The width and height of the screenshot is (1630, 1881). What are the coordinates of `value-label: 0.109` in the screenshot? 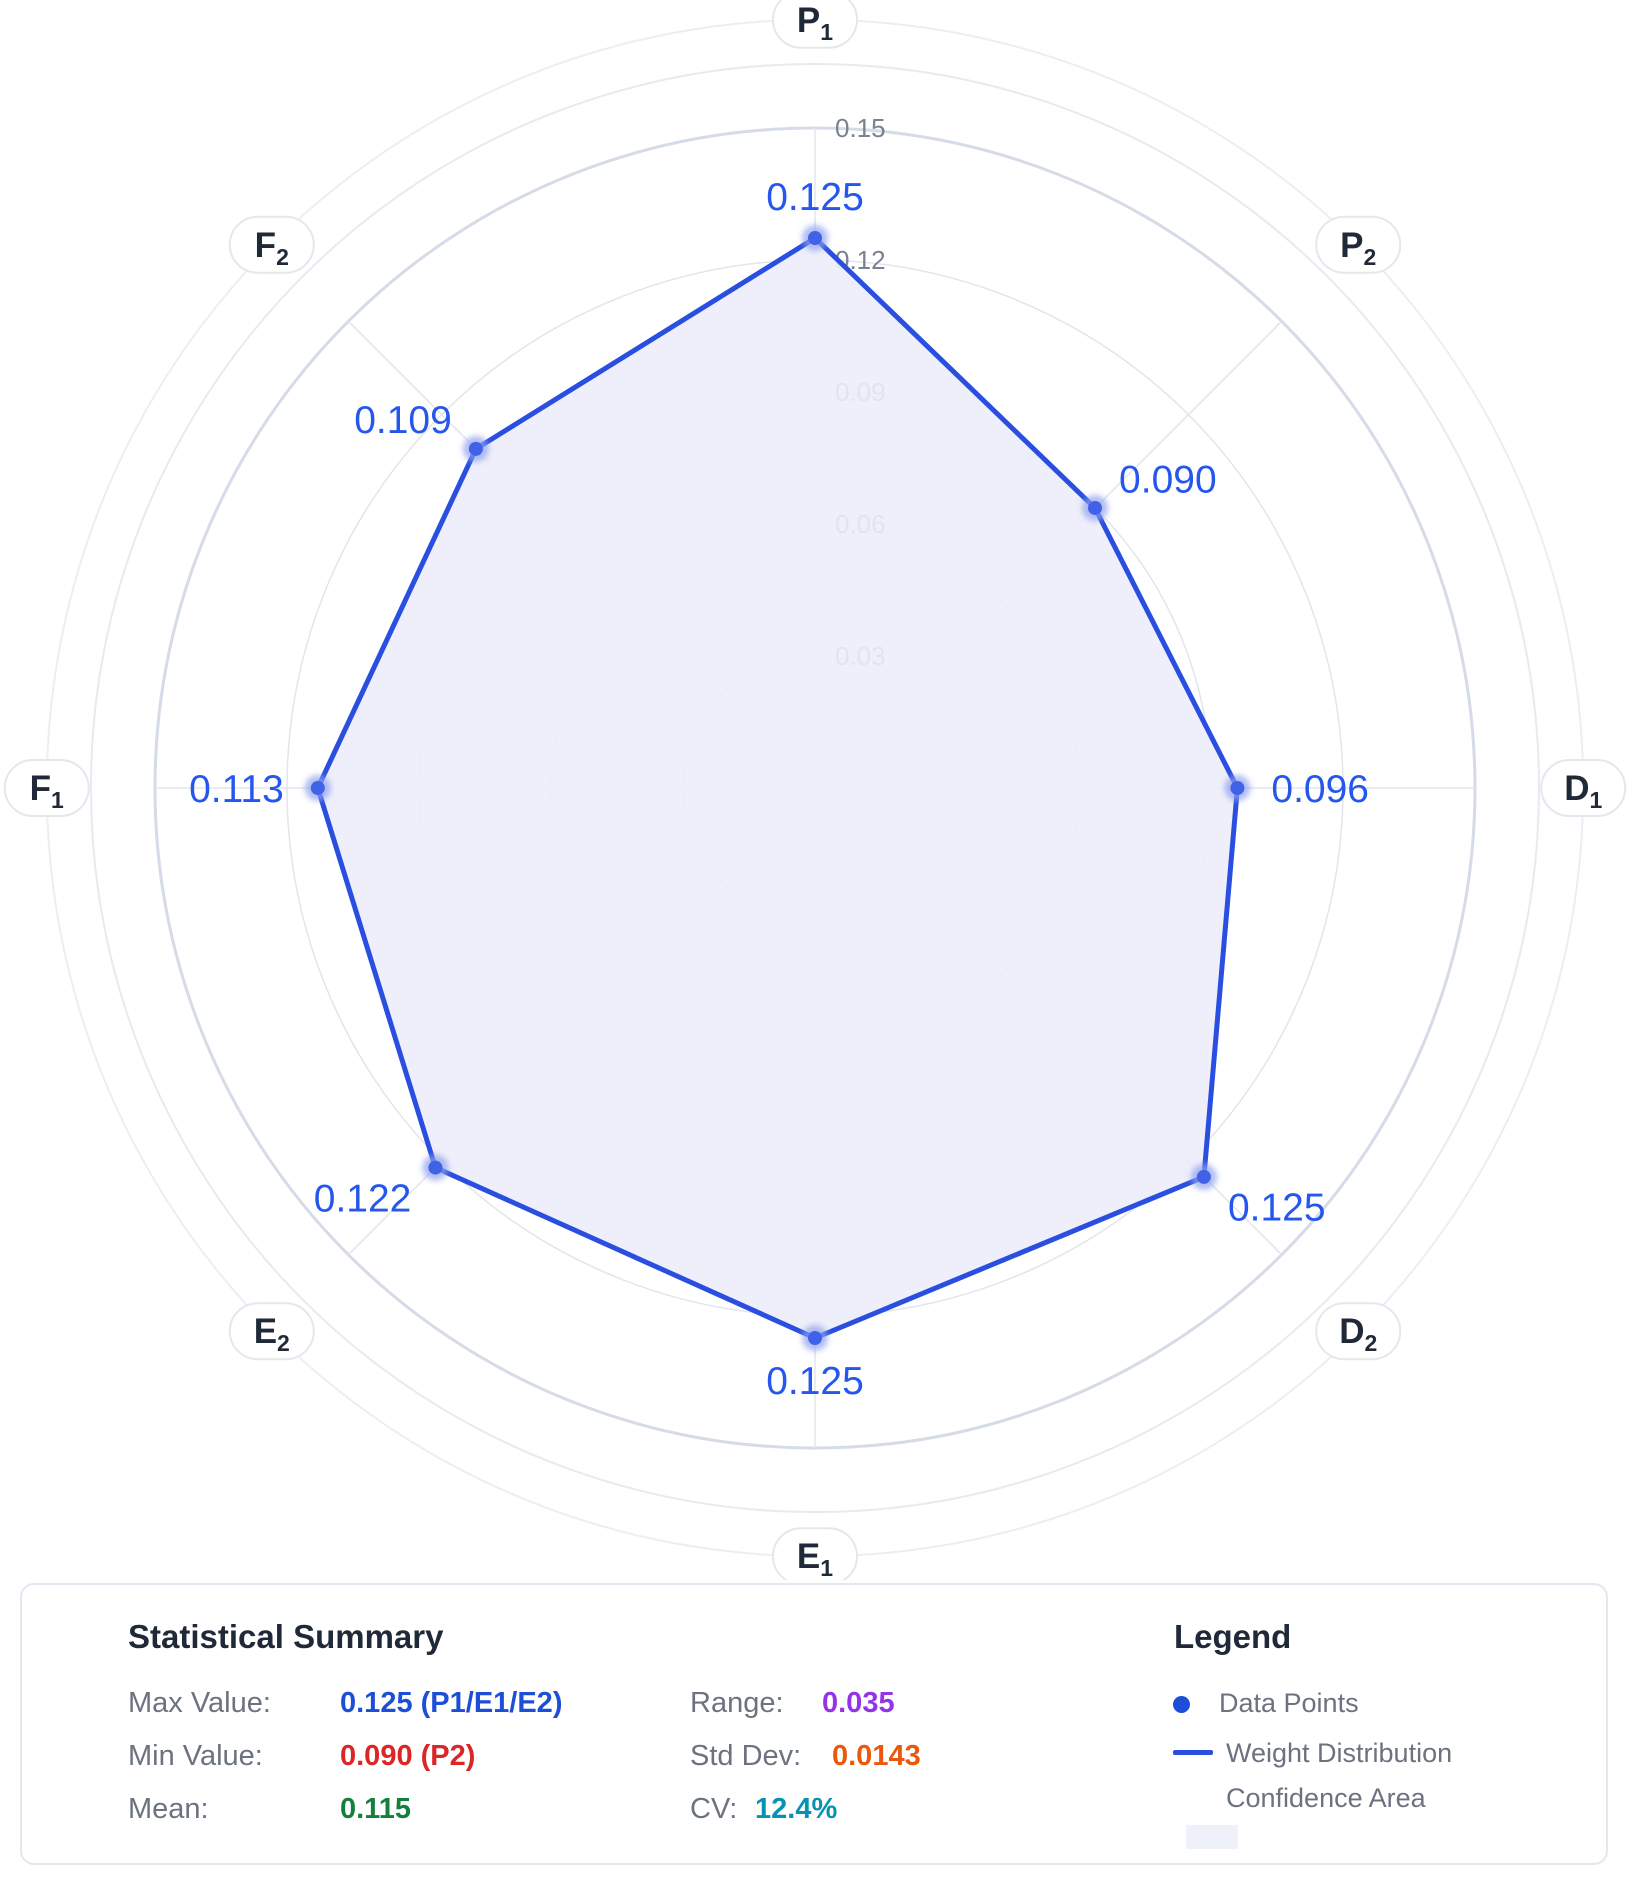 It's located at (403, 420).